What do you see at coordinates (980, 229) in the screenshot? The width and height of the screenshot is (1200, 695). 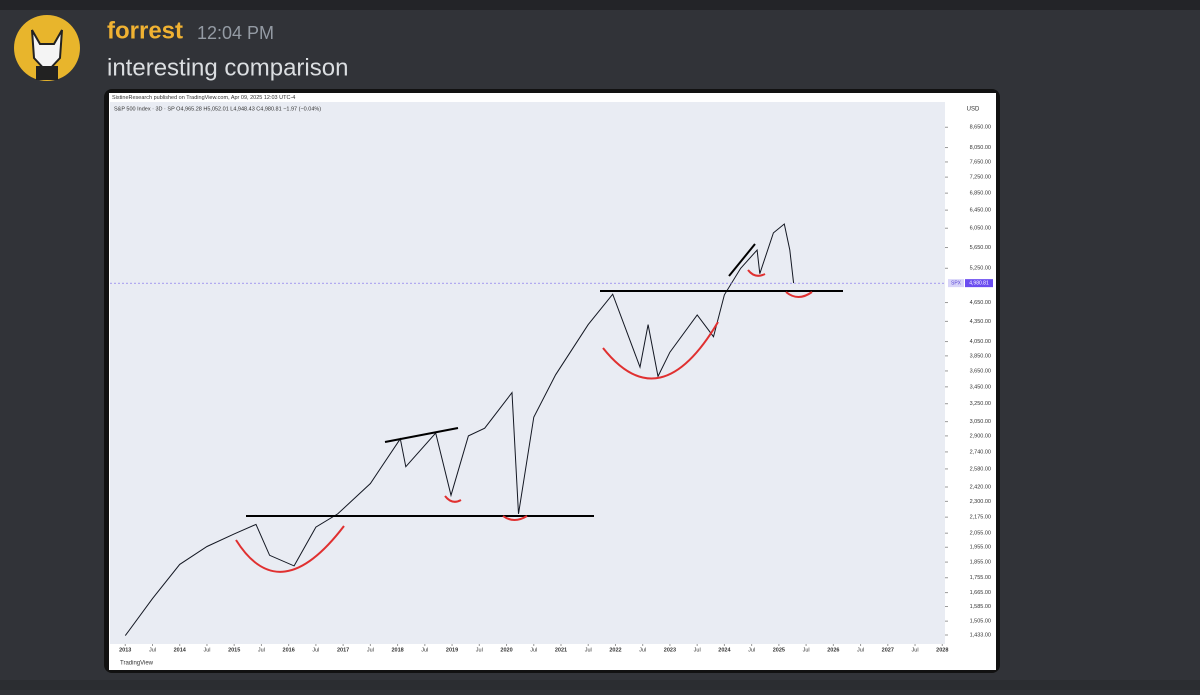 I see `y-tick-label: 6,050.00` at bounding box center [980, 229].